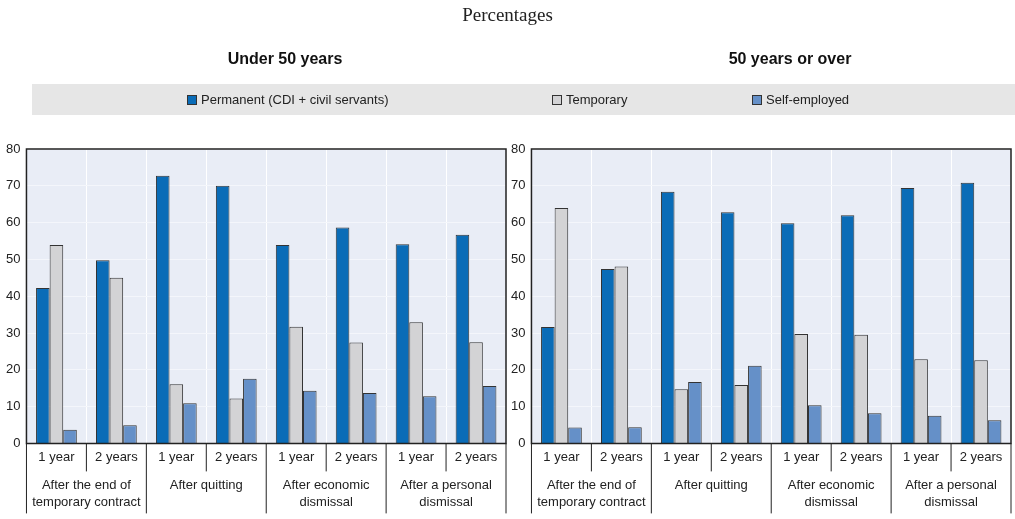 This screenshot has height=519, width=1015. I want to click on legend-label: Temporary, so click(596, 99).